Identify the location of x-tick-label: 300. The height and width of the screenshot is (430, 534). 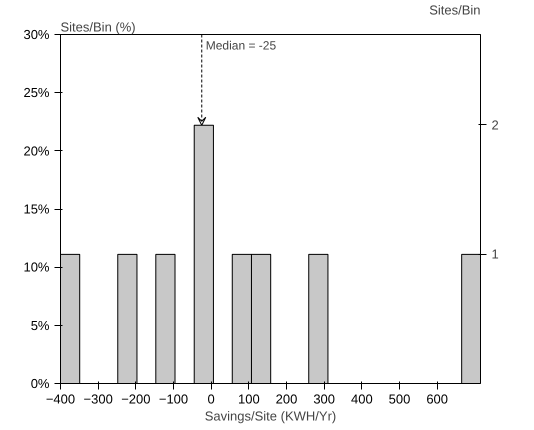
(324, 399).